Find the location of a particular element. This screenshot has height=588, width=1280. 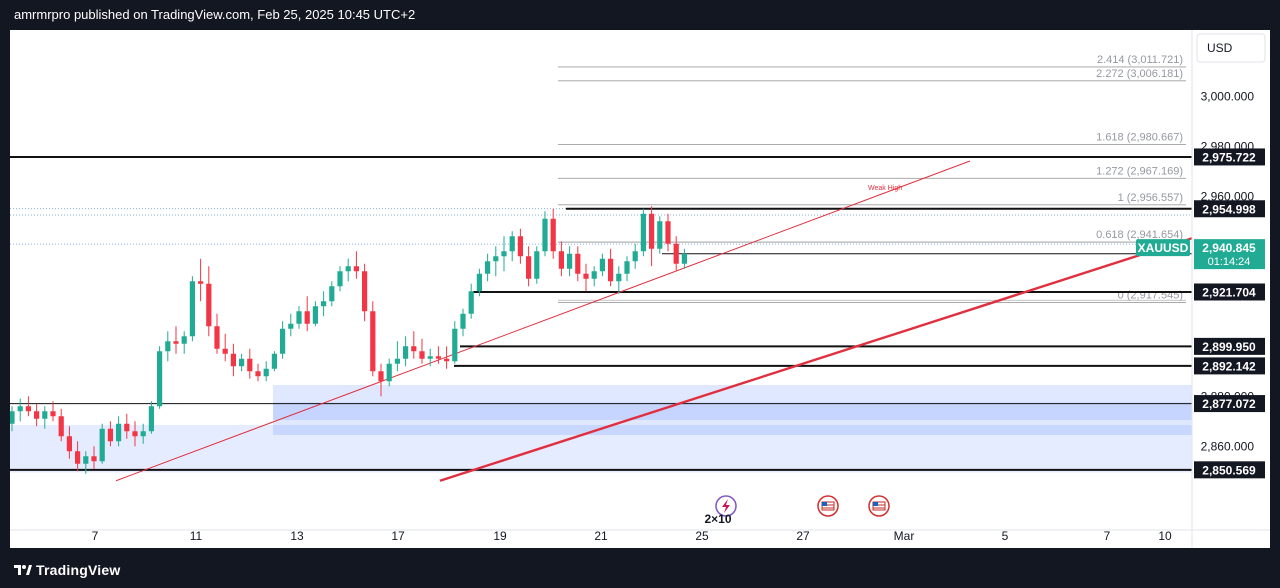

x-tick-label: 25 is located at coordinates (702, 536).